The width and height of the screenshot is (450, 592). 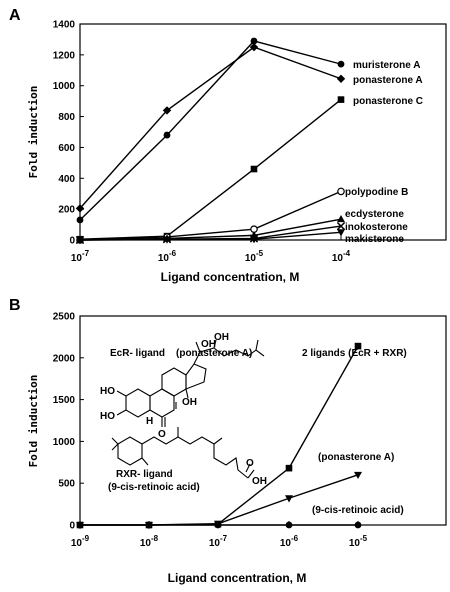 What do you see at coordinates (15, 15) in the screenshot?
I see `panel-letter-a: A` at bounding box center [15, 15].